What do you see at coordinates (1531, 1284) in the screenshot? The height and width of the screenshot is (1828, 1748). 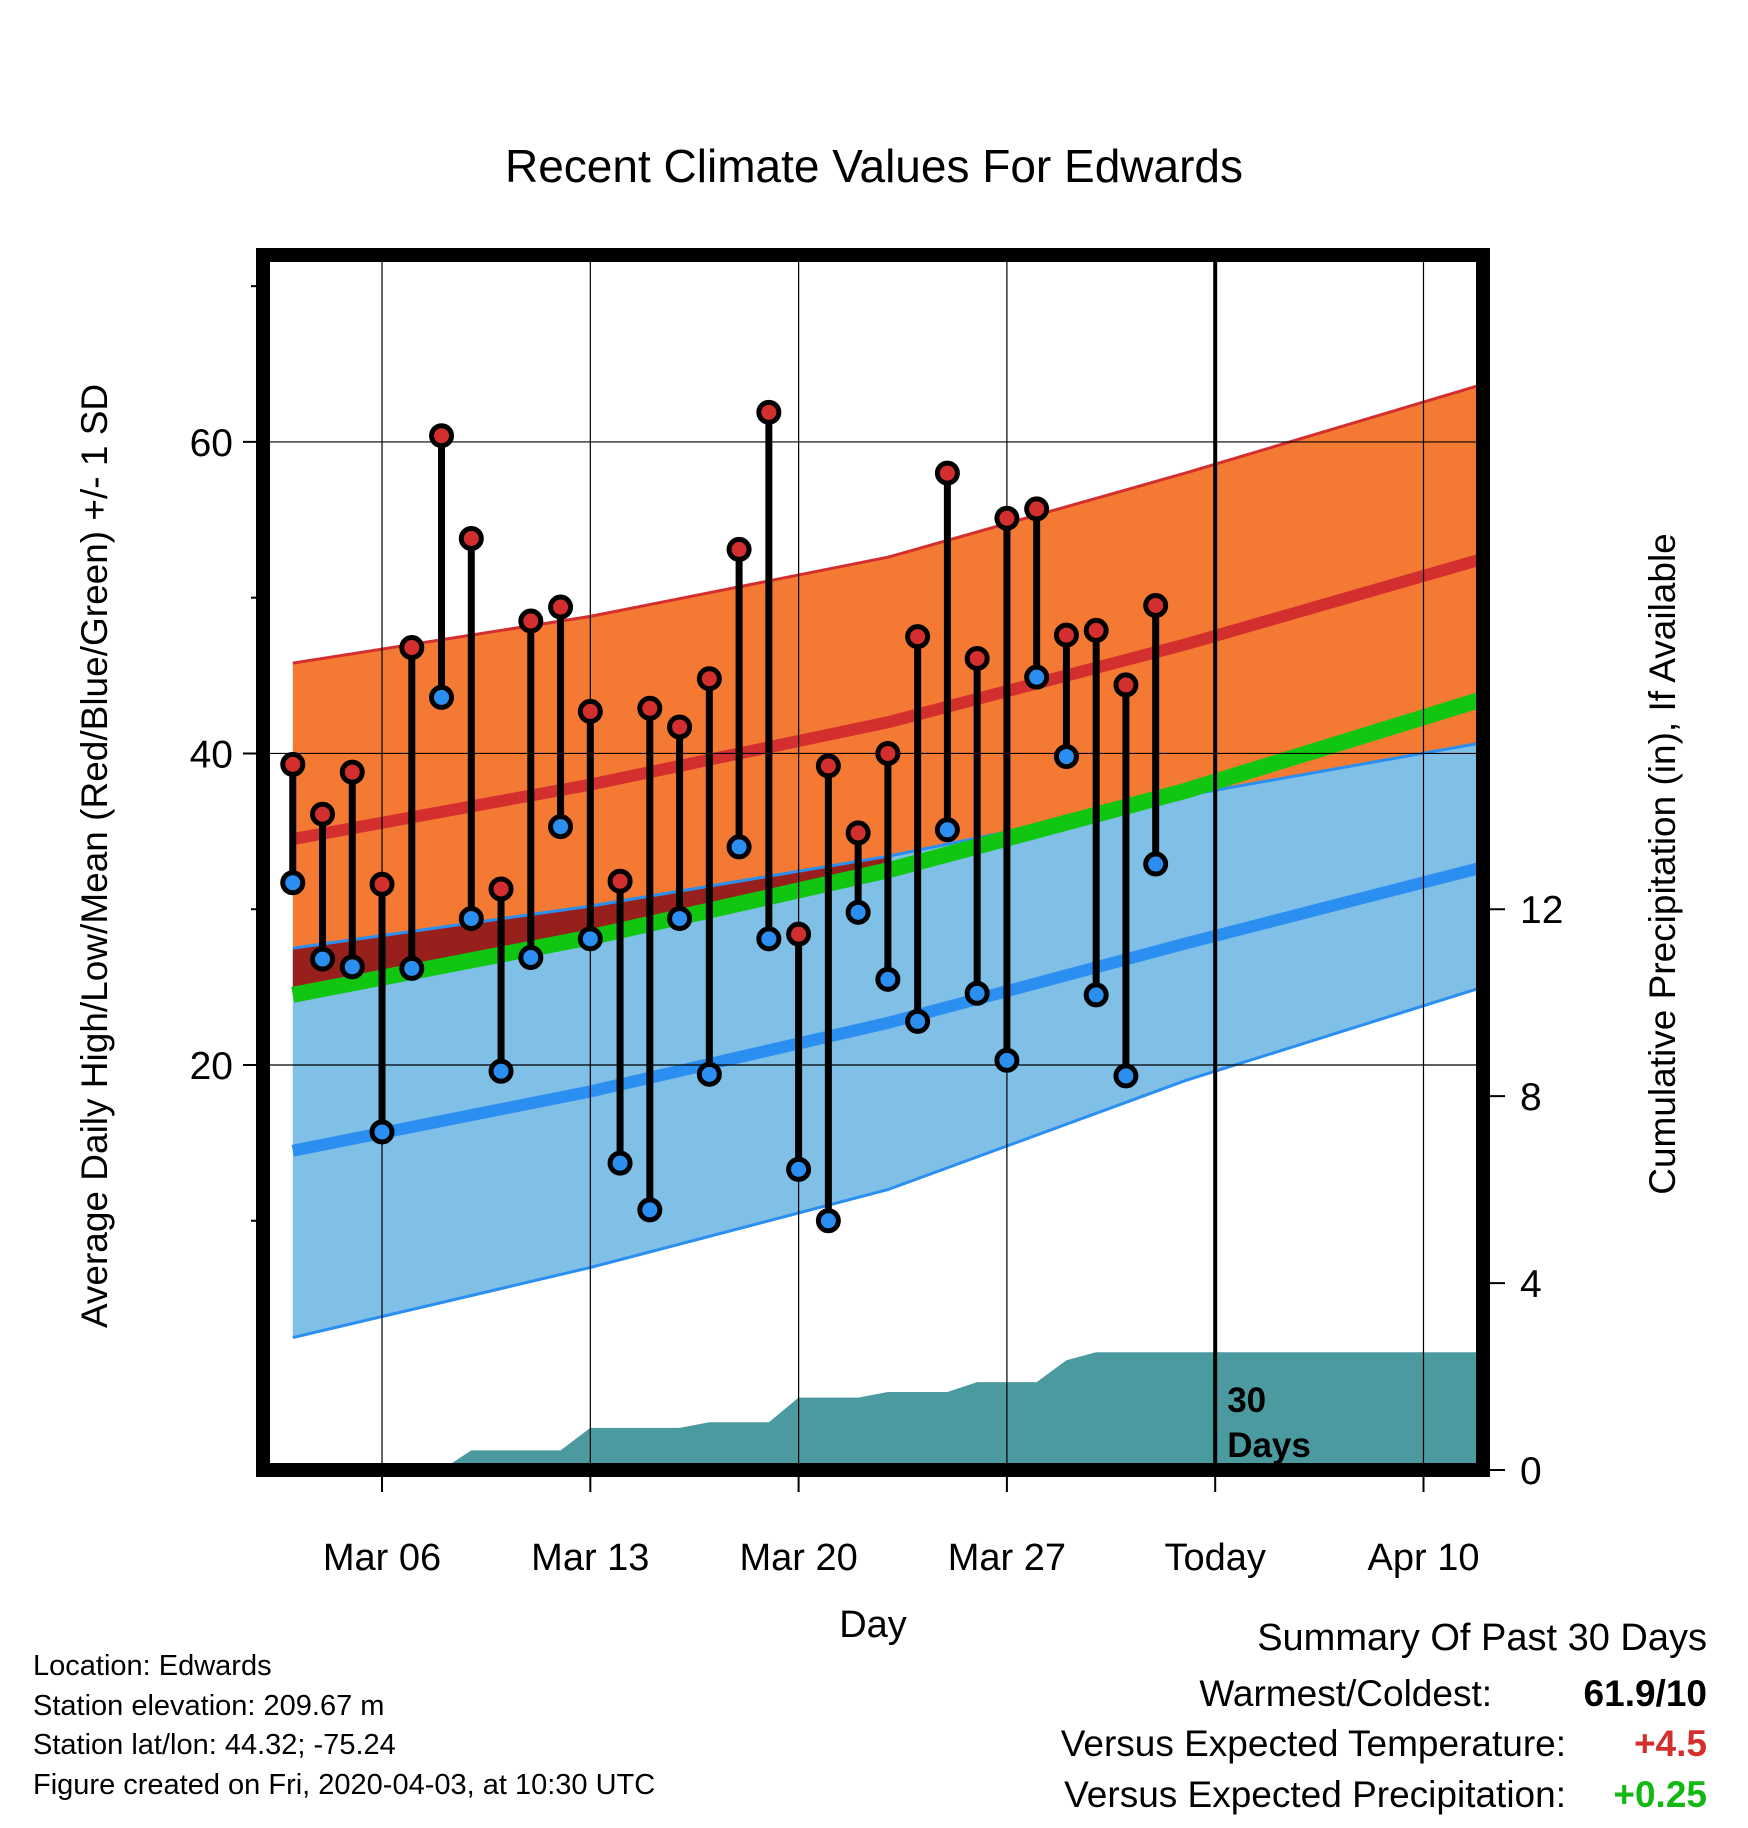 I see `y-right-tick-label: 4` at bounding box center [1531, 1284].